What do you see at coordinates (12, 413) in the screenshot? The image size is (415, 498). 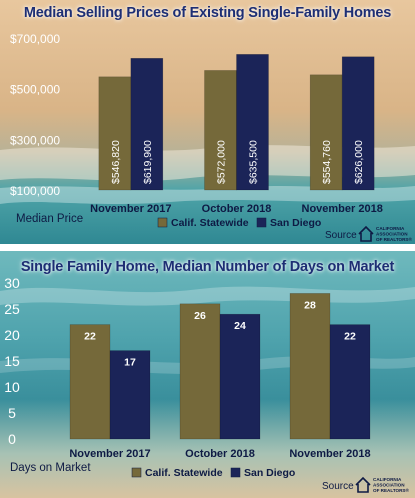 I see `days-ytick-label: 5` at bounding box center [12, 413].